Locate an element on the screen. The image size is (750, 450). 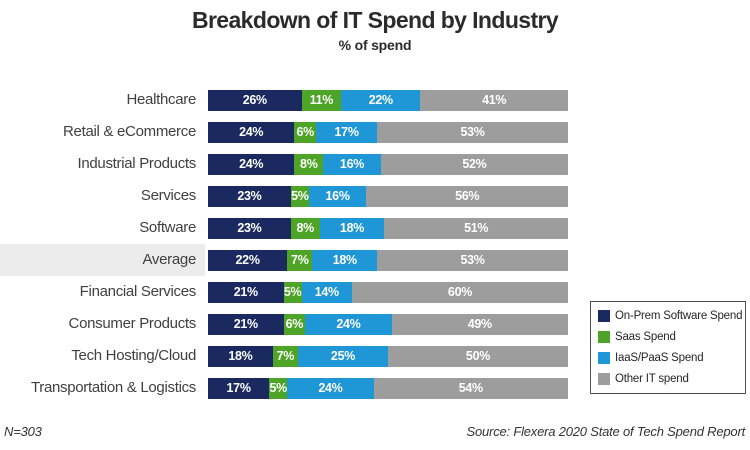
bar-value-label: 50% is located at coordinates (478, 356).